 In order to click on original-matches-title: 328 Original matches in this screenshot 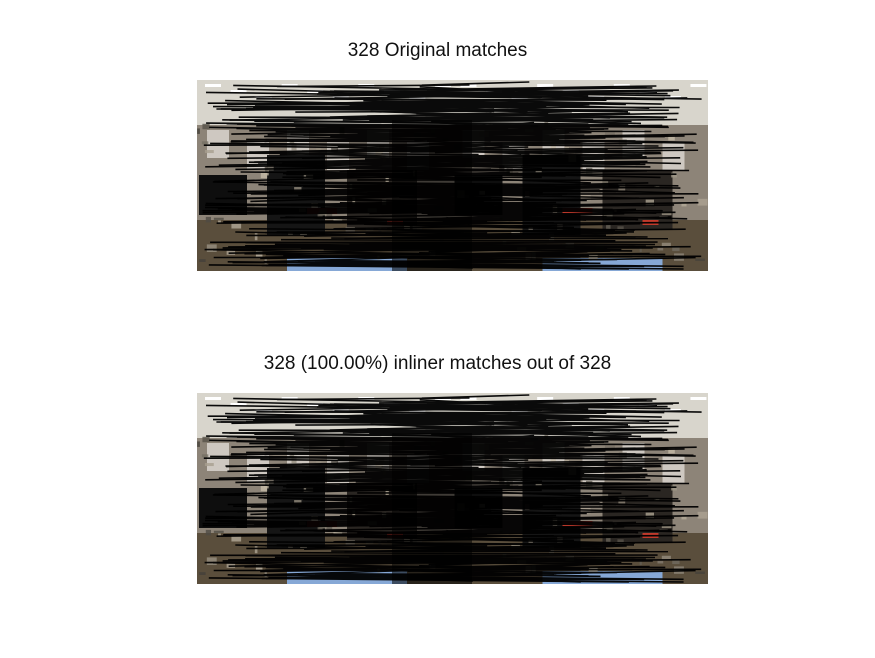, I will do `click(437, 50)`.